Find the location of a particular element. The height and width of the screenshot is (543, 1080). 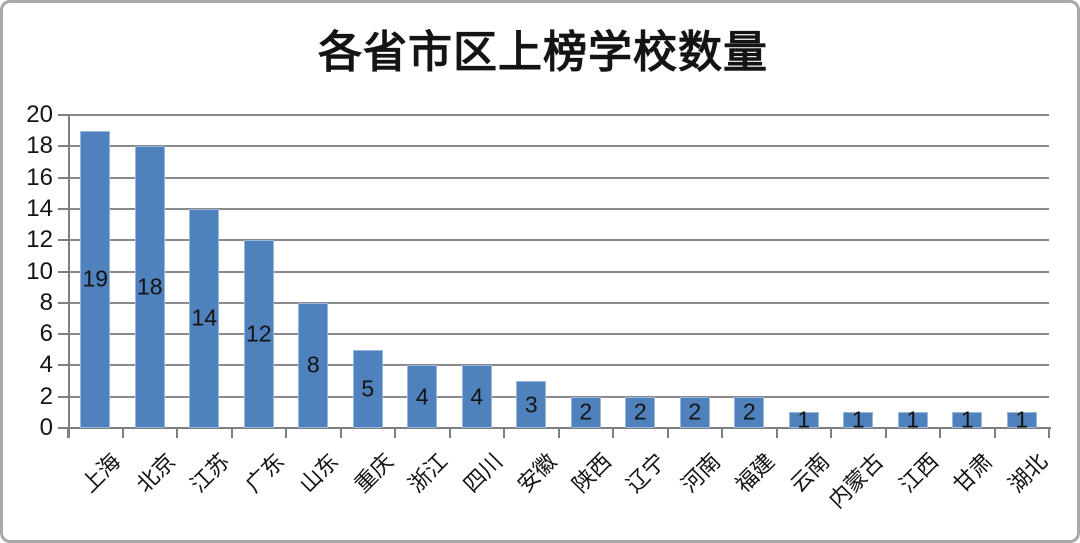

bar-value-label: 3 is located at coordinates (531, 404).